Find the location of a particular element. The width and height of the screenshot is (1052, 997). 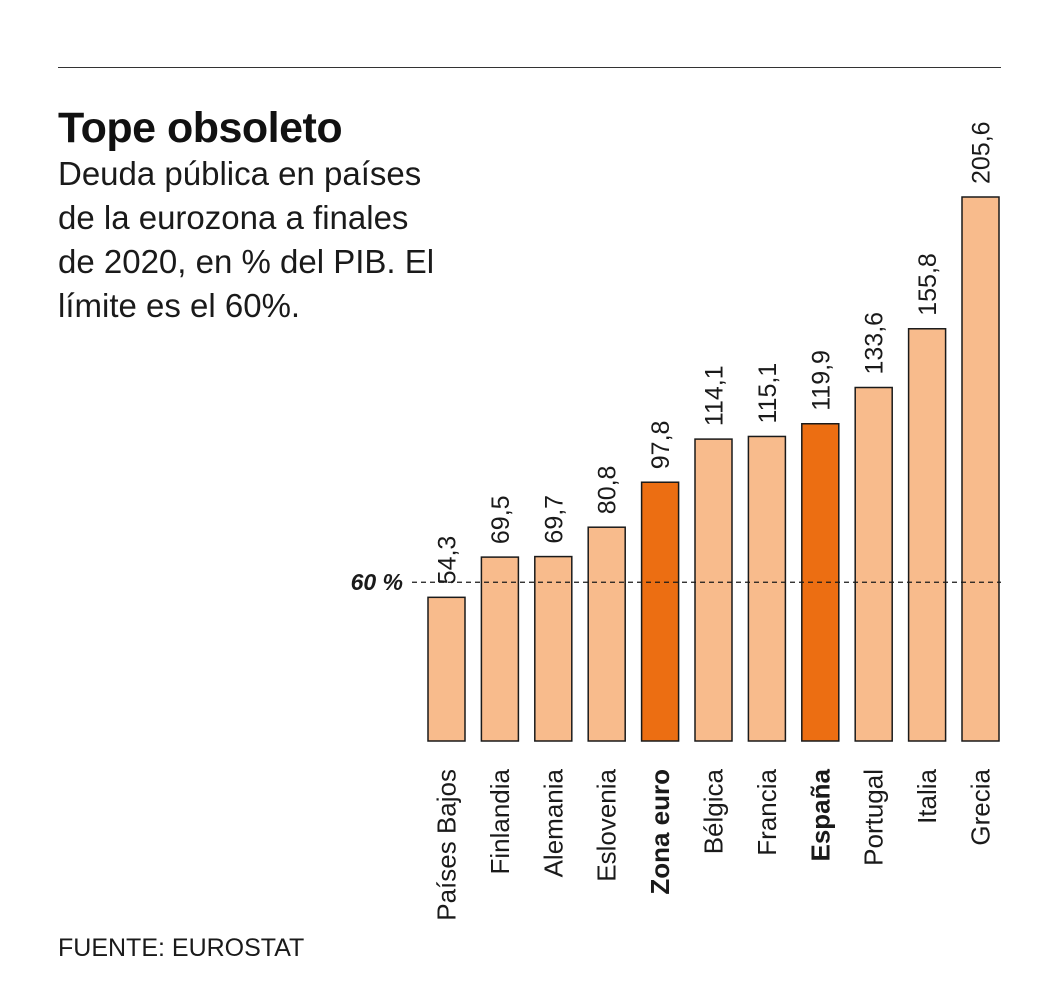

category-label-portugal: Portugal is located at coordinates (874, 817).